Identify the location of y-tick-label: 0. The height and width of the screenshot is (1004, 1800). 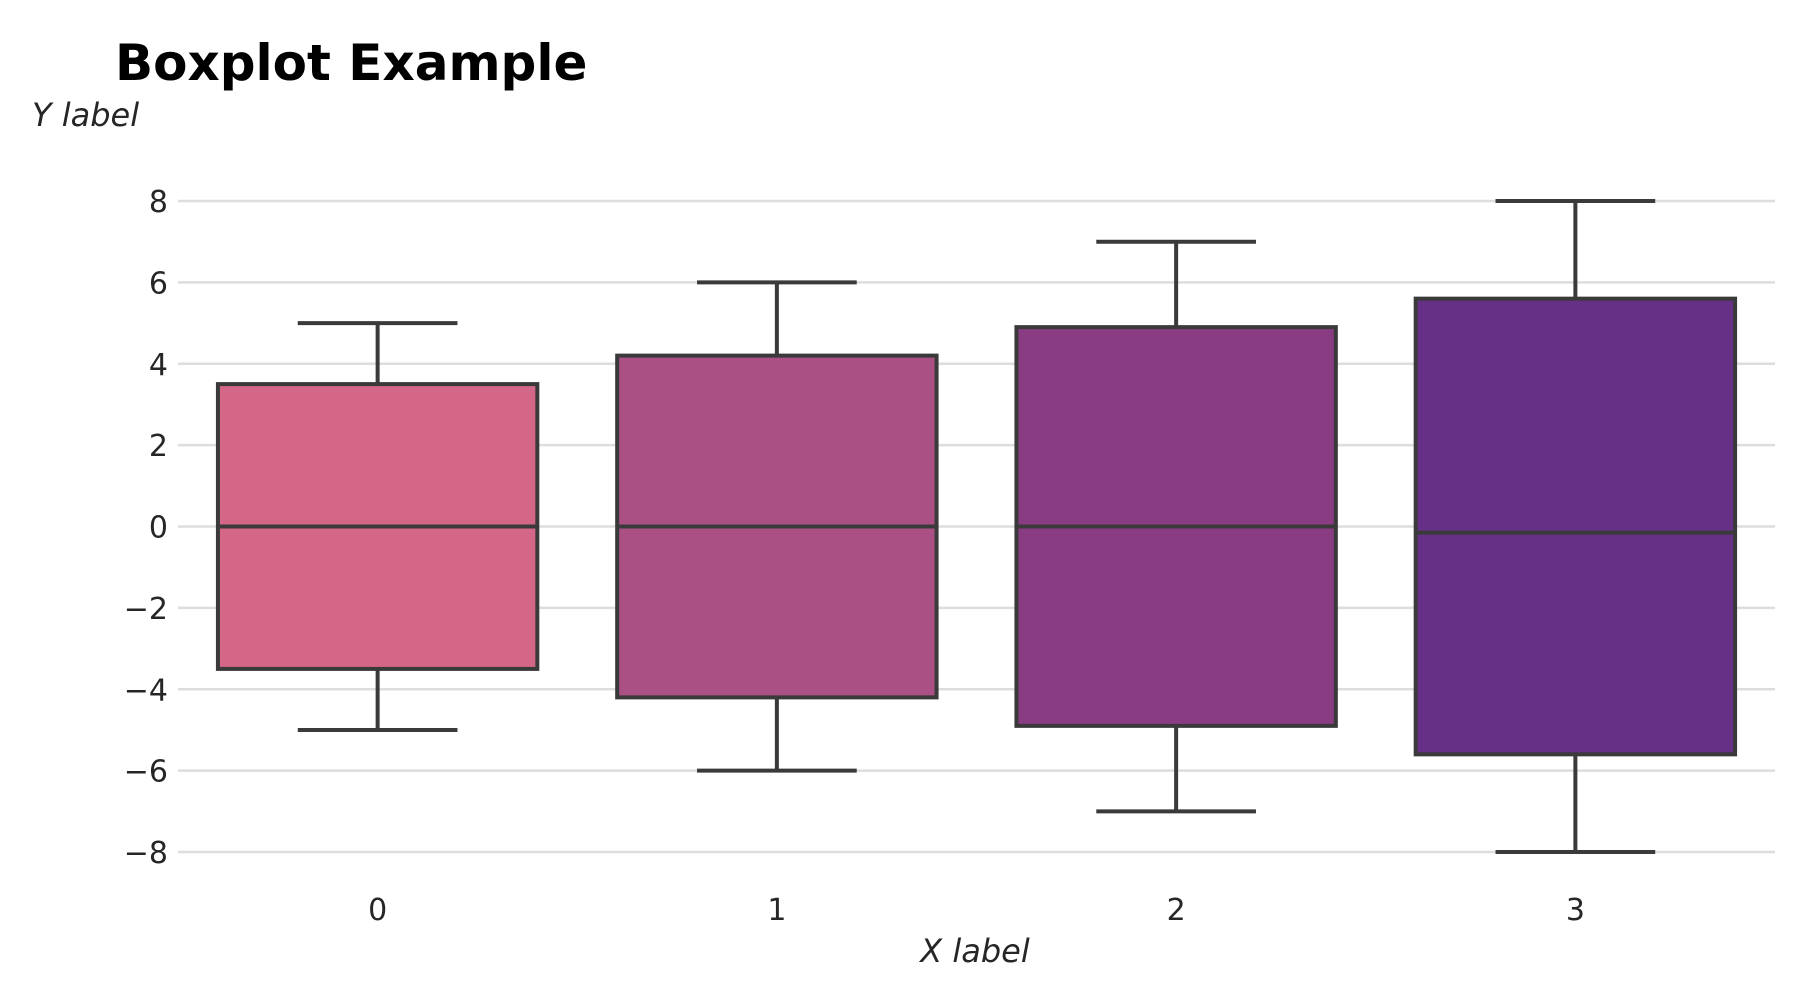
(158, 528).